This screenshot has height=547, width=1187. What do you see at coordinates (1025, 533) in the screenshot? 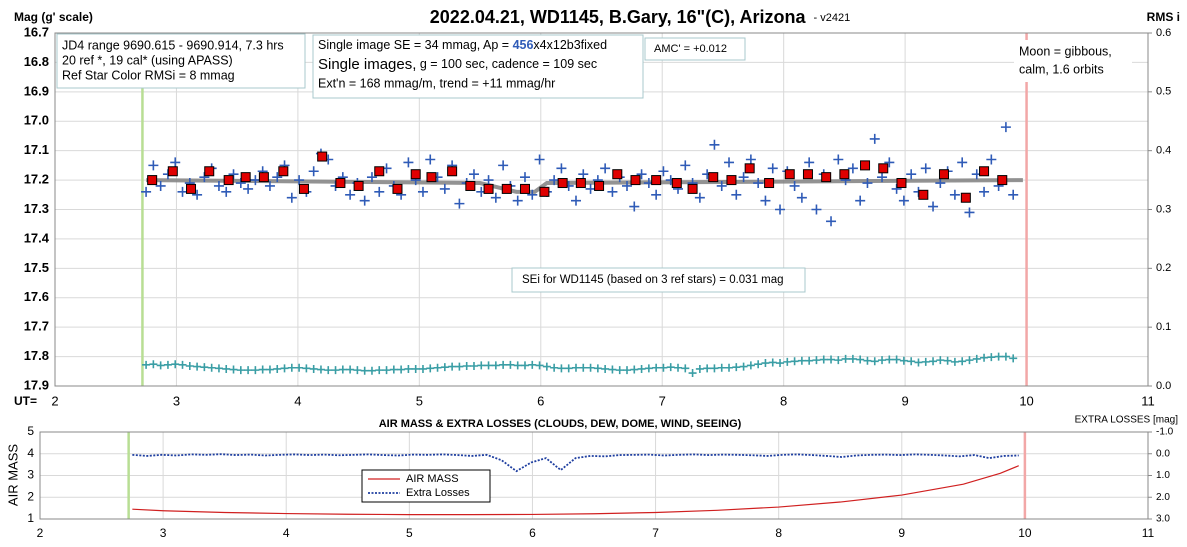
I see `x-tick-label: 10` at bounding box center [1025, 533].